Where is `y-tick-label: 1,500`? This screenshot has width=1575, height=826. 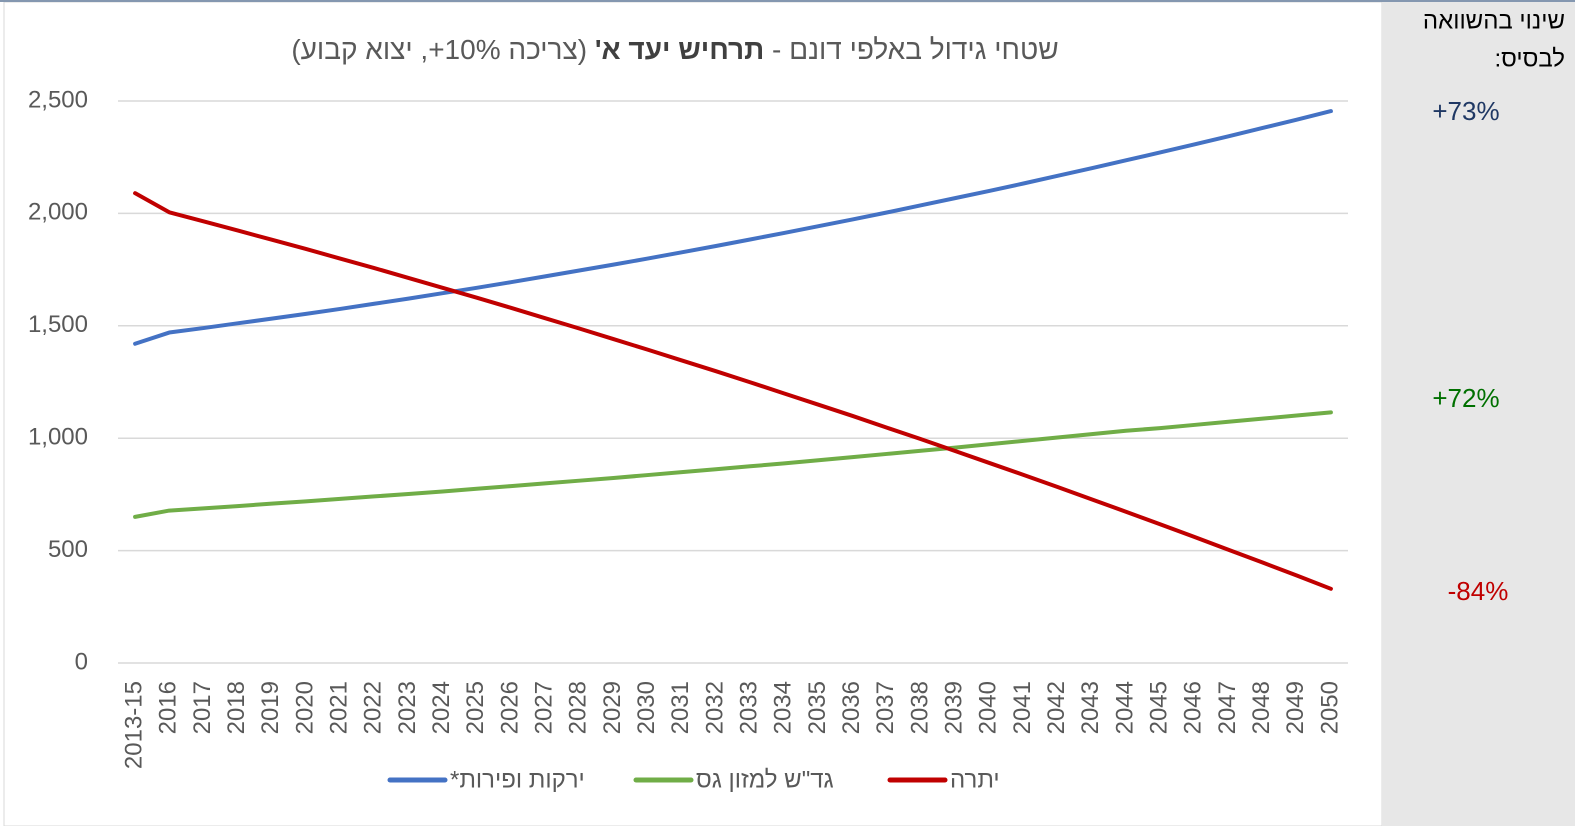 y-tick-label: 1,500 is located at coordinates (58, 324).